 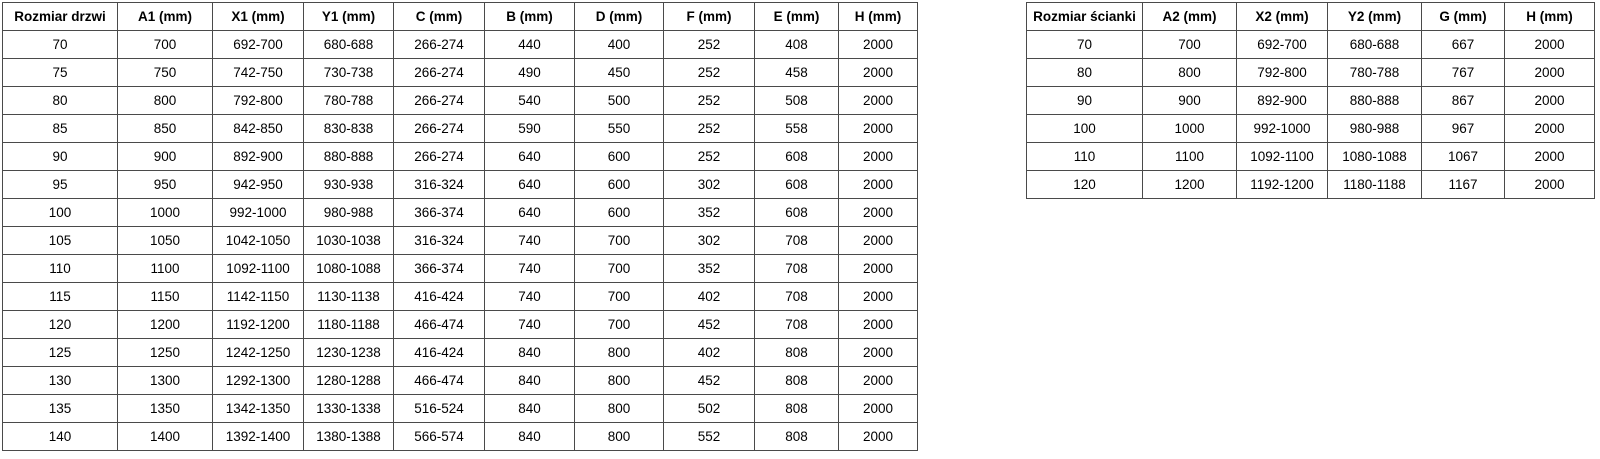 I want to click on table-cell: 880-888, so click(x=1374, y=100).